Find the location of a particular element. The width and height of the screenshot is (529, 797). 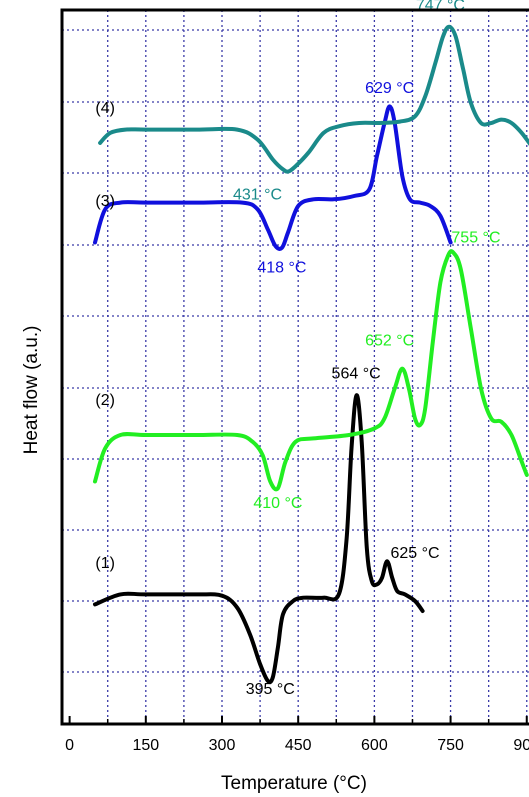

peak-annotation: 410 °C is located at coordinates (277, 503).